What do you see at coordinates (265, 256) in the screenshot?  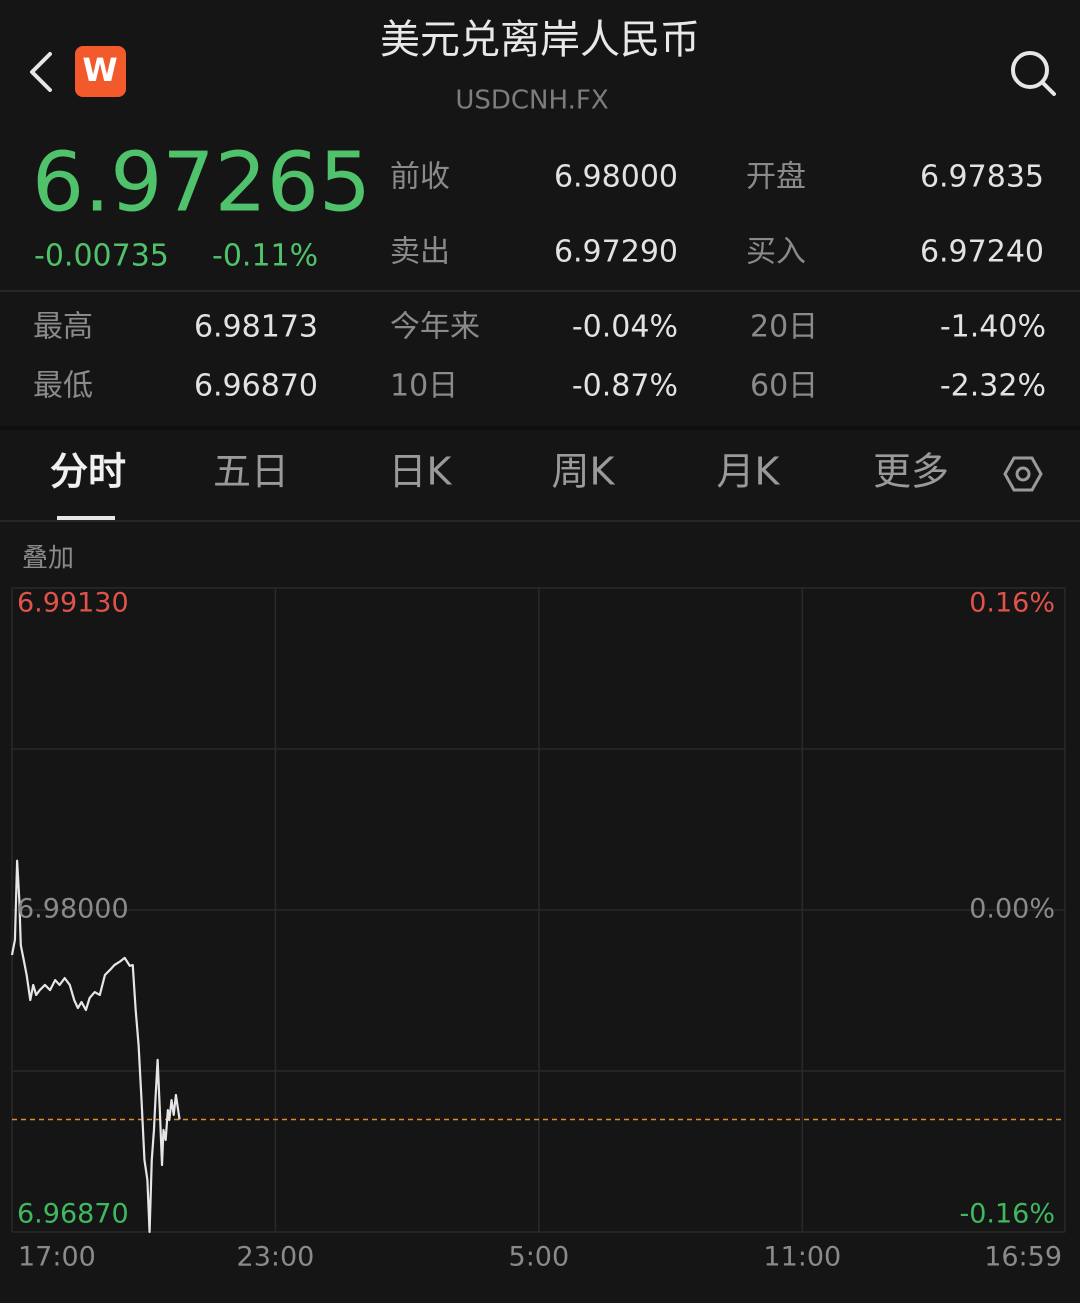 I see `change-percent: -0.11%` at bounding box center [265, 256].